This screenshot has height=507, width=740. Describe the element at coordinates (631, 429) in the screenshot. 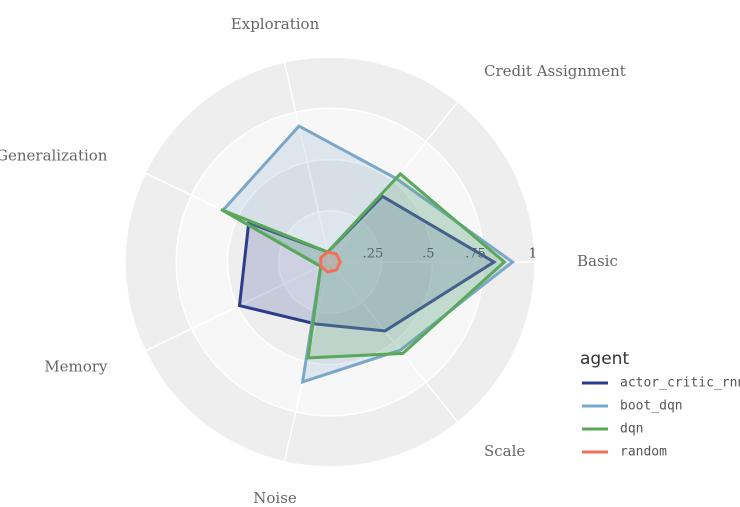

I see `legend-label: dqn` at that location.